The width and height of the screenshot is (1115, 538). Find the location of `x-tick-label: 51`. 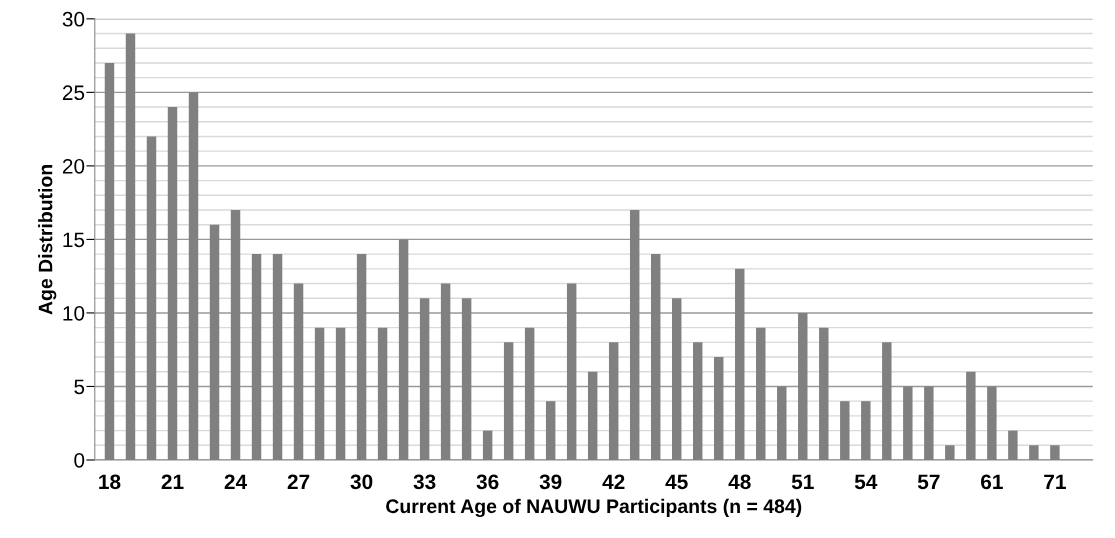

x-tick-label: 51 is located at coordinates (802, 482).